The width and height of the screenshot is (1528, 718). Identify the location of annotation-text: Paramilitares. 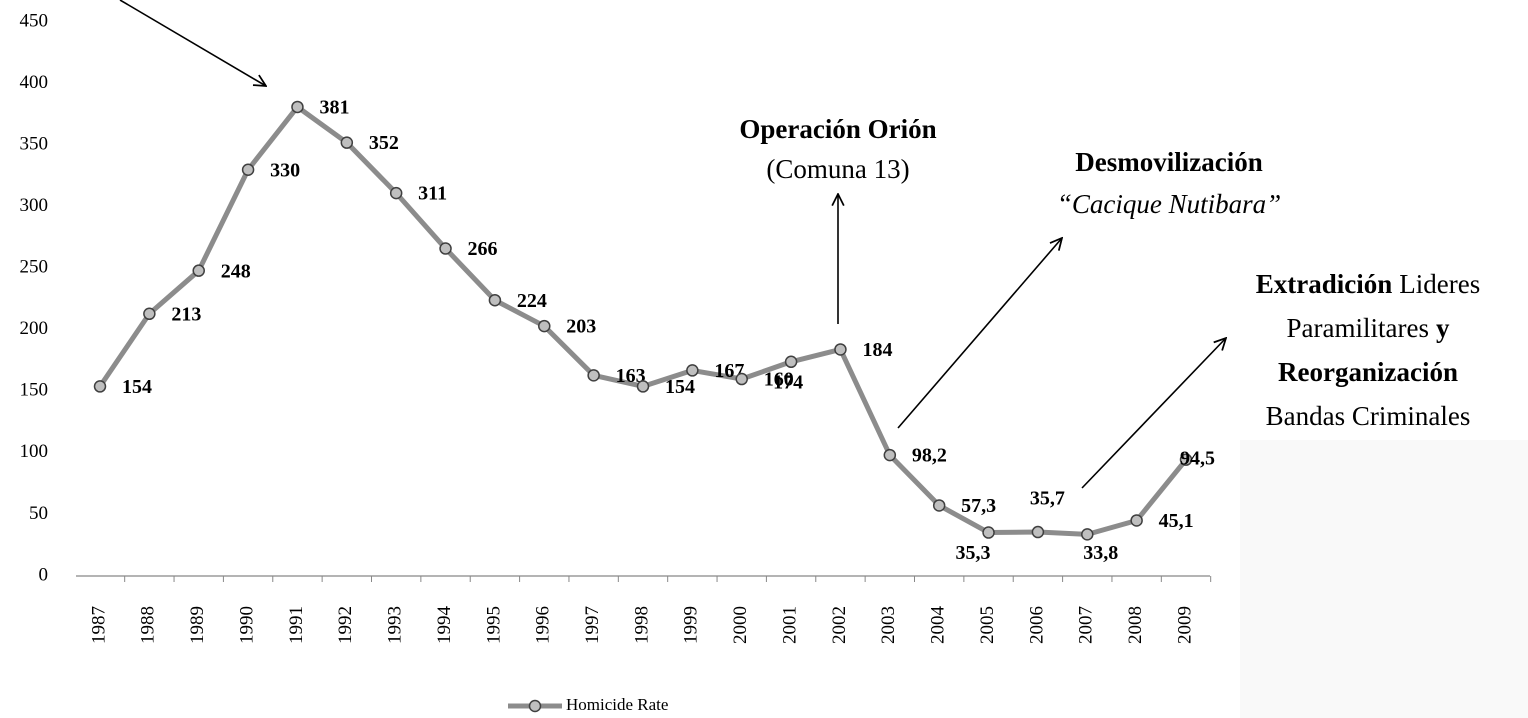
(1358, 328).